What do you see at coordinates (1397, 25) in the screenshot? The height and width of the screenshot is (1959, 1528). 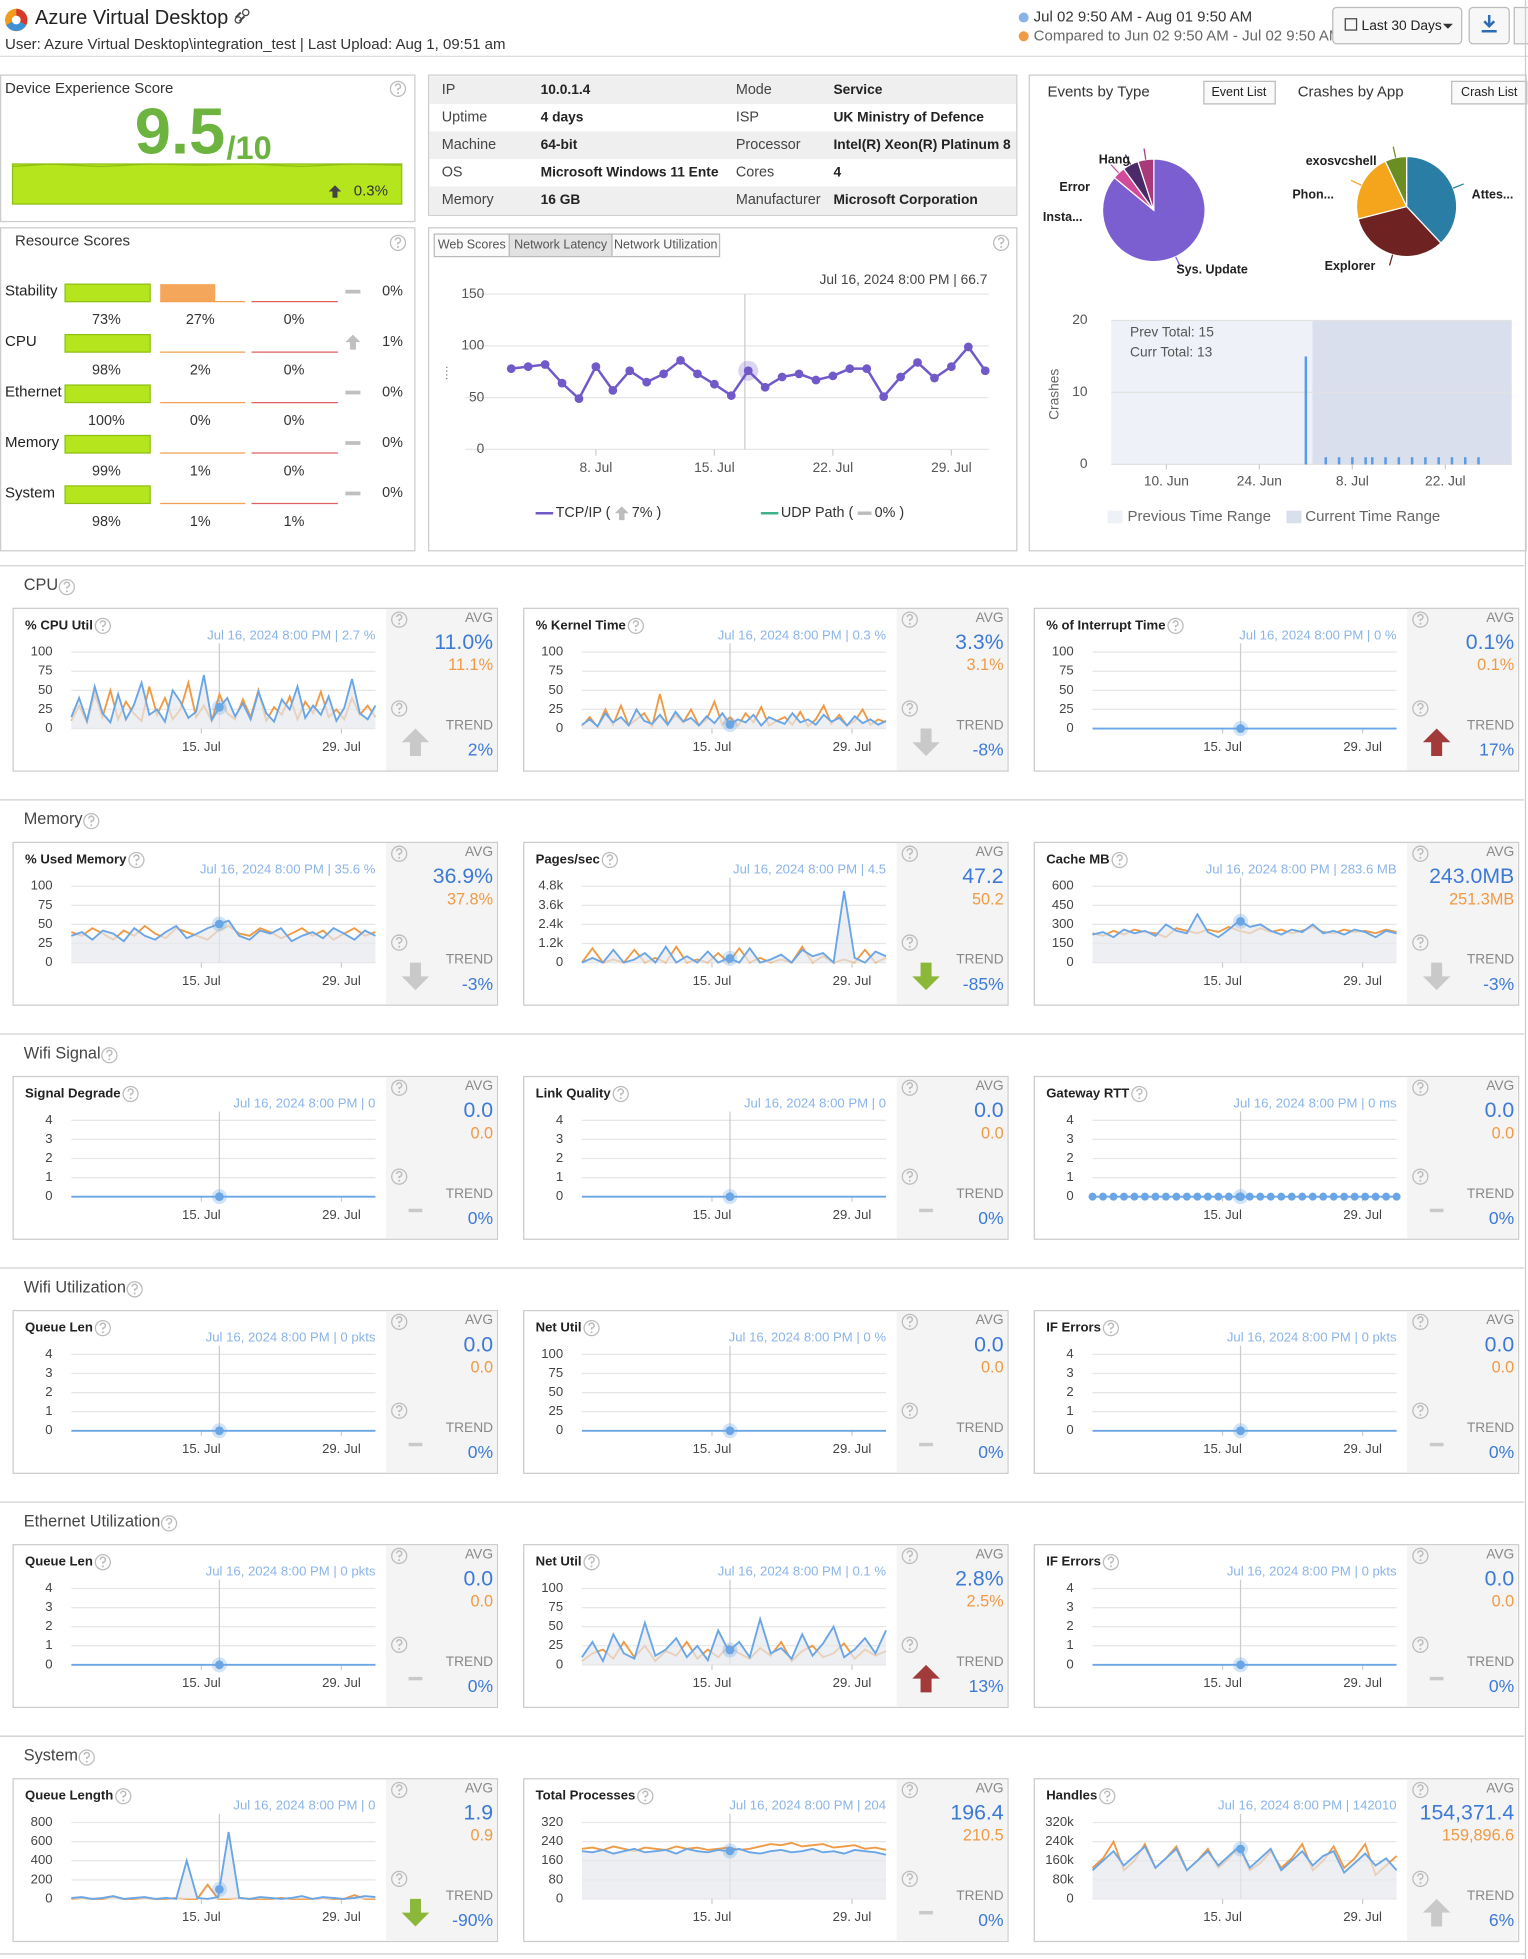 I see `period-button` at bounding box center [1397, 25].